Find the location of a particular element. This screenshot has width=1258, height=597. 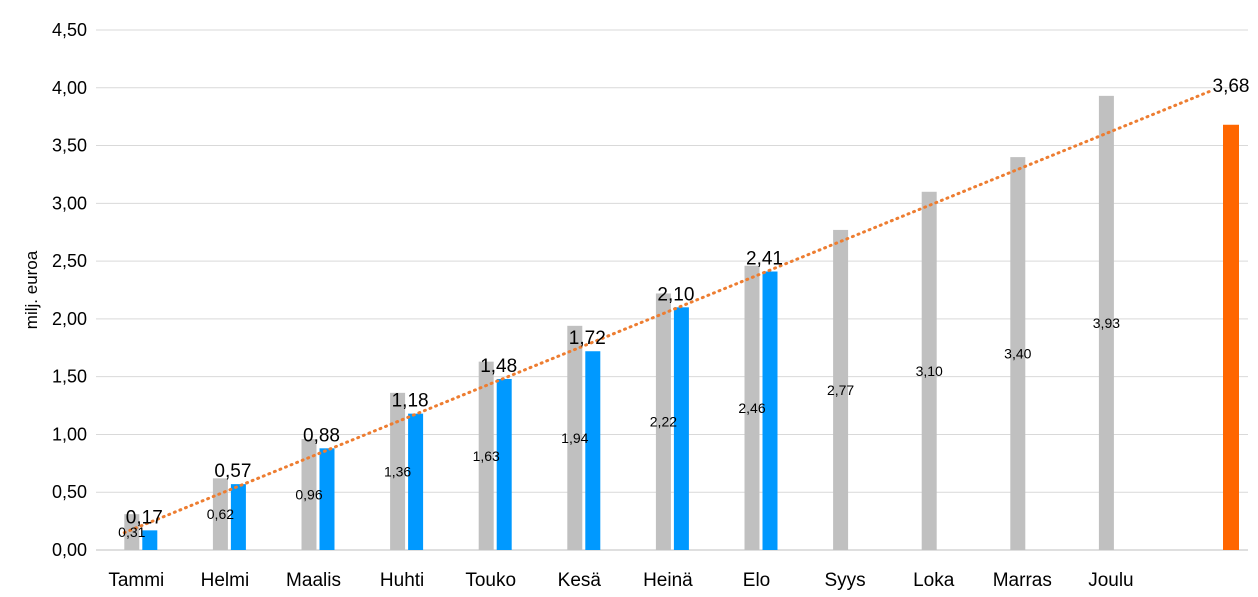

data-label-series-1: 0,31 is located at coordinates (131, 532).